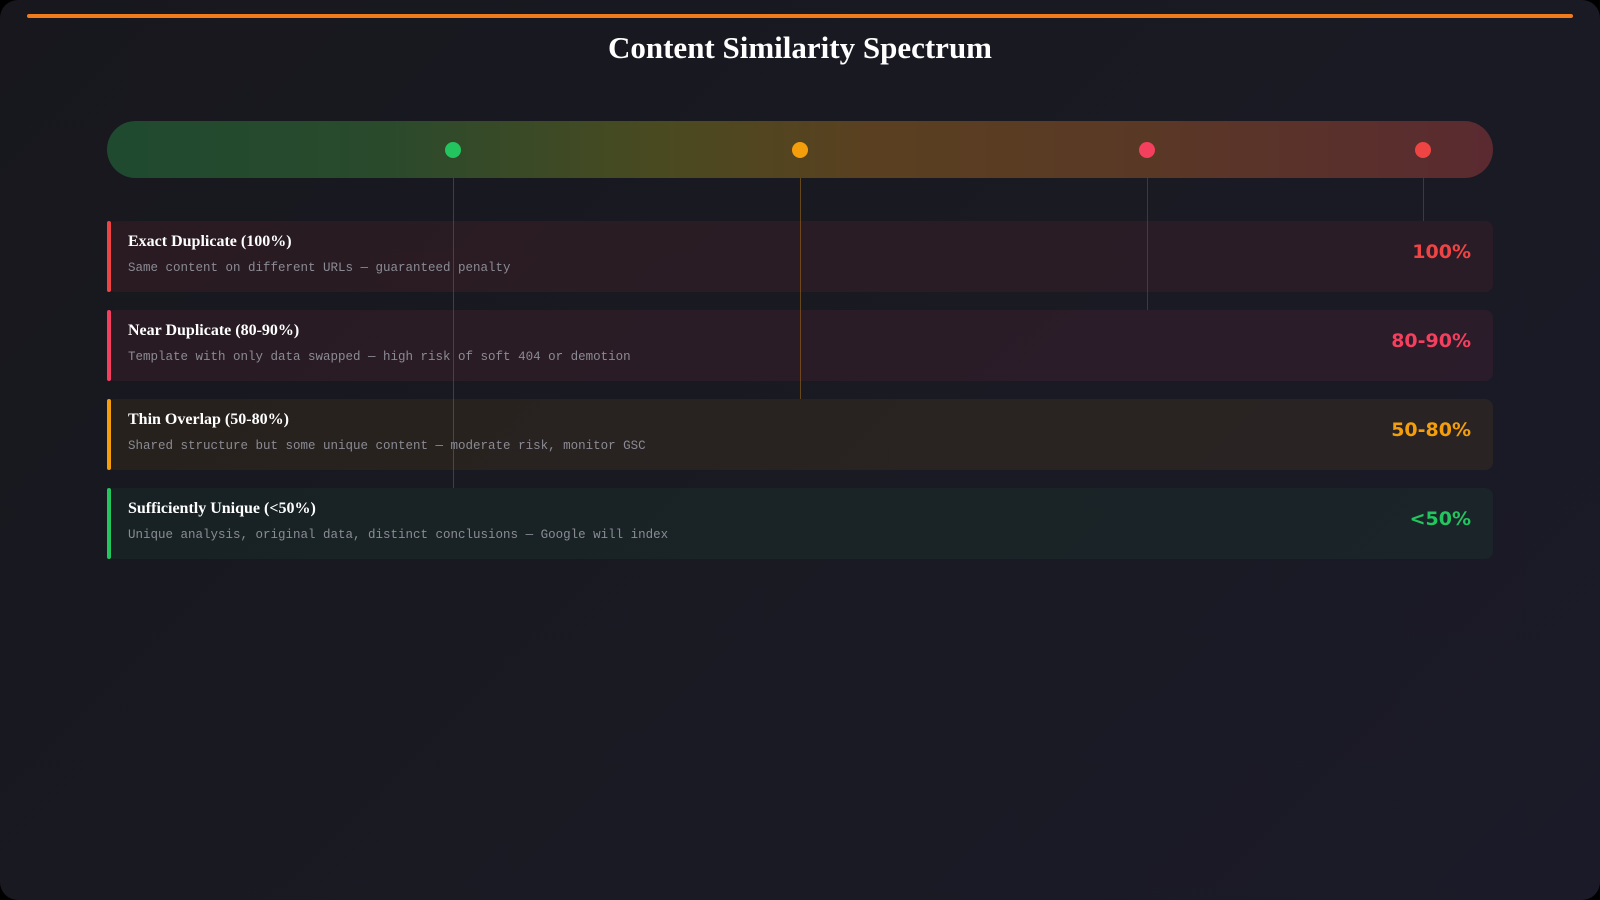 This screenshot has width=1600, height=900. I want to click on marker-thin, so click(800, 150).